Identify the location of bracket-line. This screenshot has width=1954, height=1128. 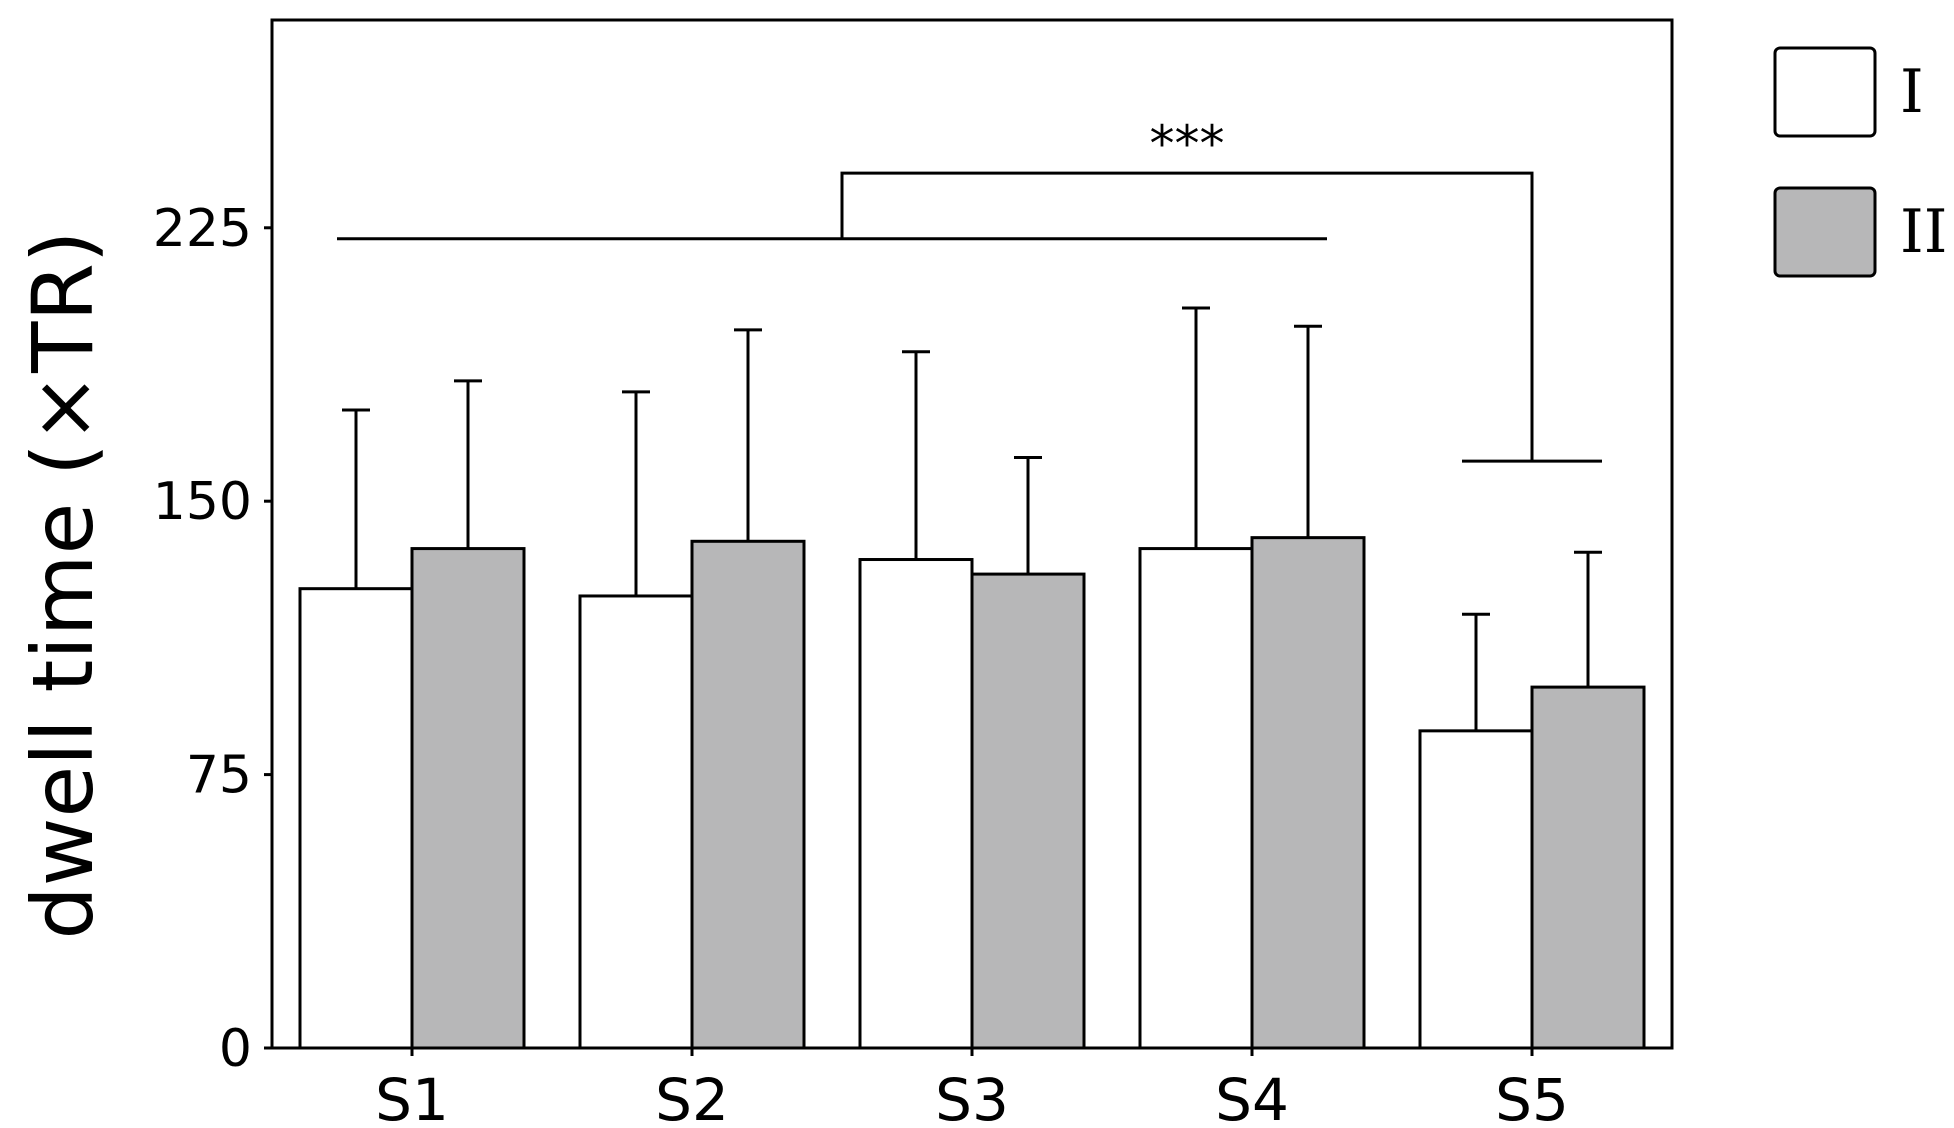
(1187, 316).